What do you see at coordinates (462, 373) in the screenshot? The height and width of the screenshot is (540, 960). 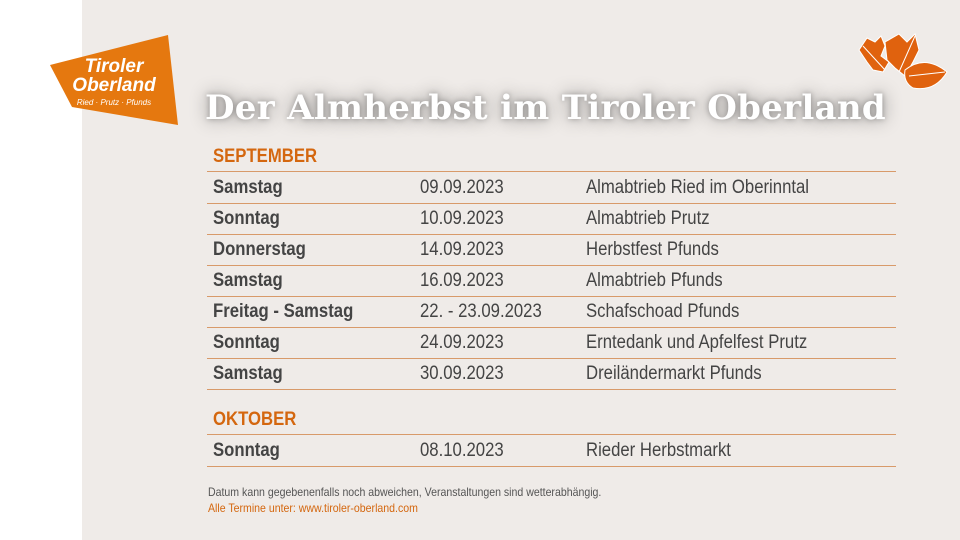 I see `event-date: 30.09.2023` at bounding box center [462, 373].